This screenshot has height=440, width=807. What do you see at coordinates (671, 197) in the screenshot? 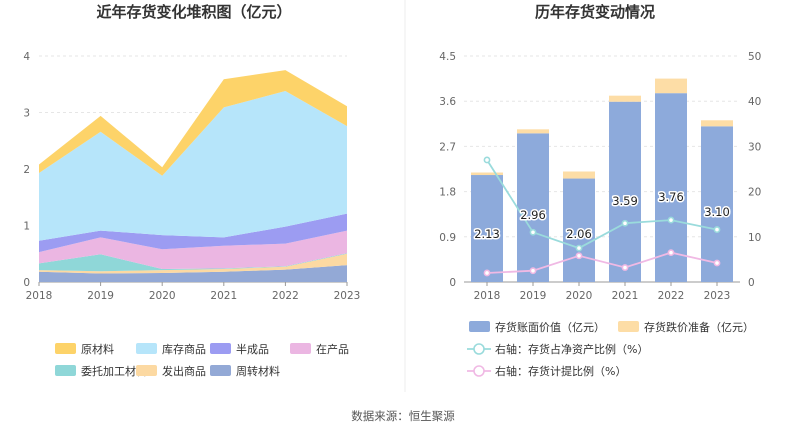
I see `bar-value-label: 3.76` at bounding box center [671, 197].